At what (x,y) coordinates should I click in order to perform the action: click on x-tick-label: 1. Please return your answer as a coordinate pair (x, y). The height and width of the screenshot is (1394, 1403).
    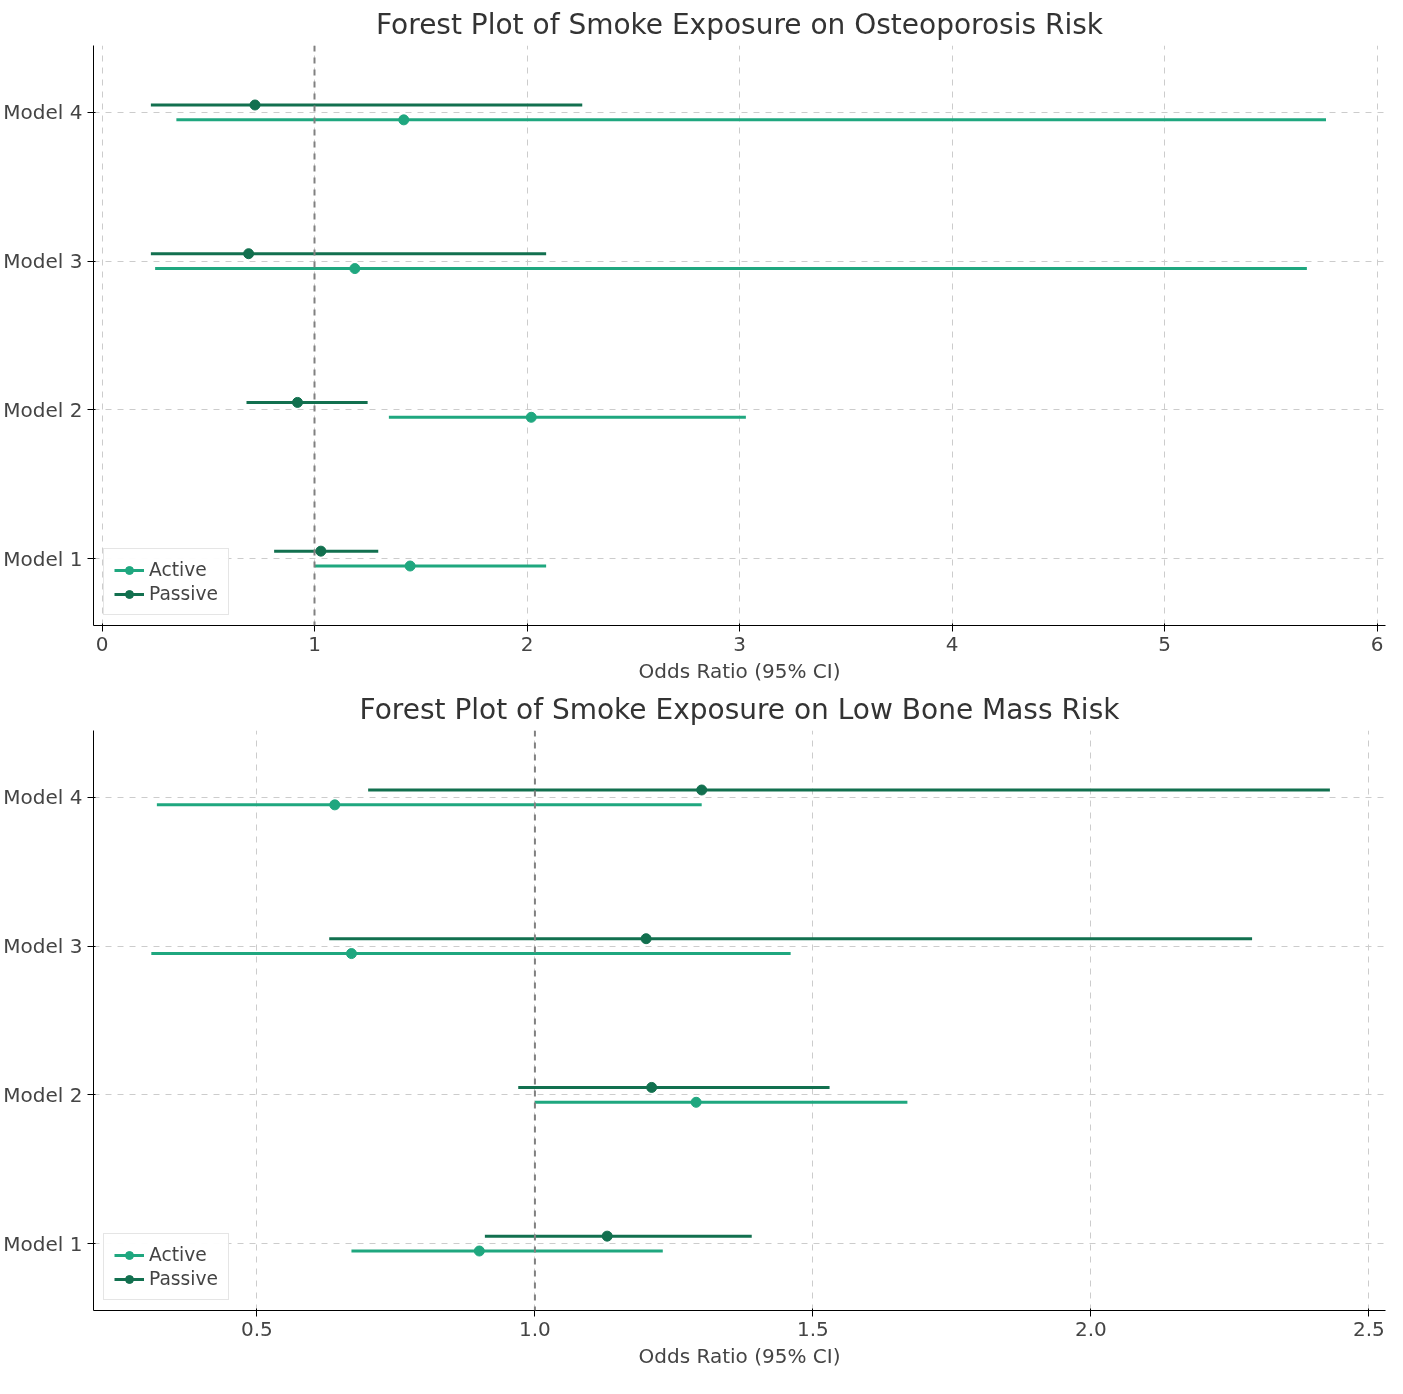
    Looking at the image, I should click on (314, 643).